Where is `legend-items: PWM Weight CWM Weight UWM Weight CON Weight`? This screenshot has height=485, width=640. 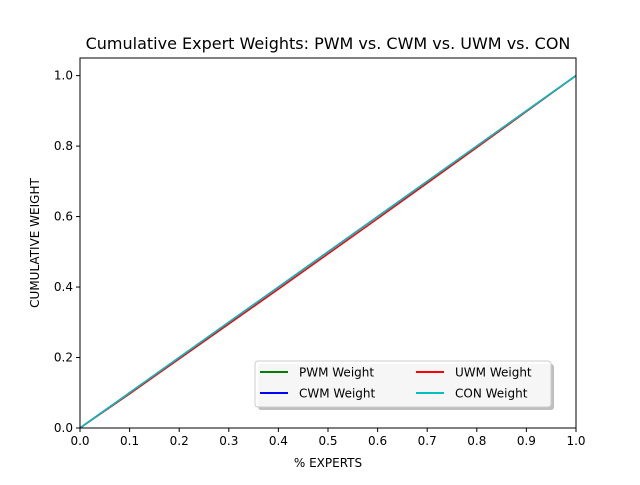 legend-items: PWM Weight CWM Weight UWM Weight CON Weight is located at coordinates (396, 383).